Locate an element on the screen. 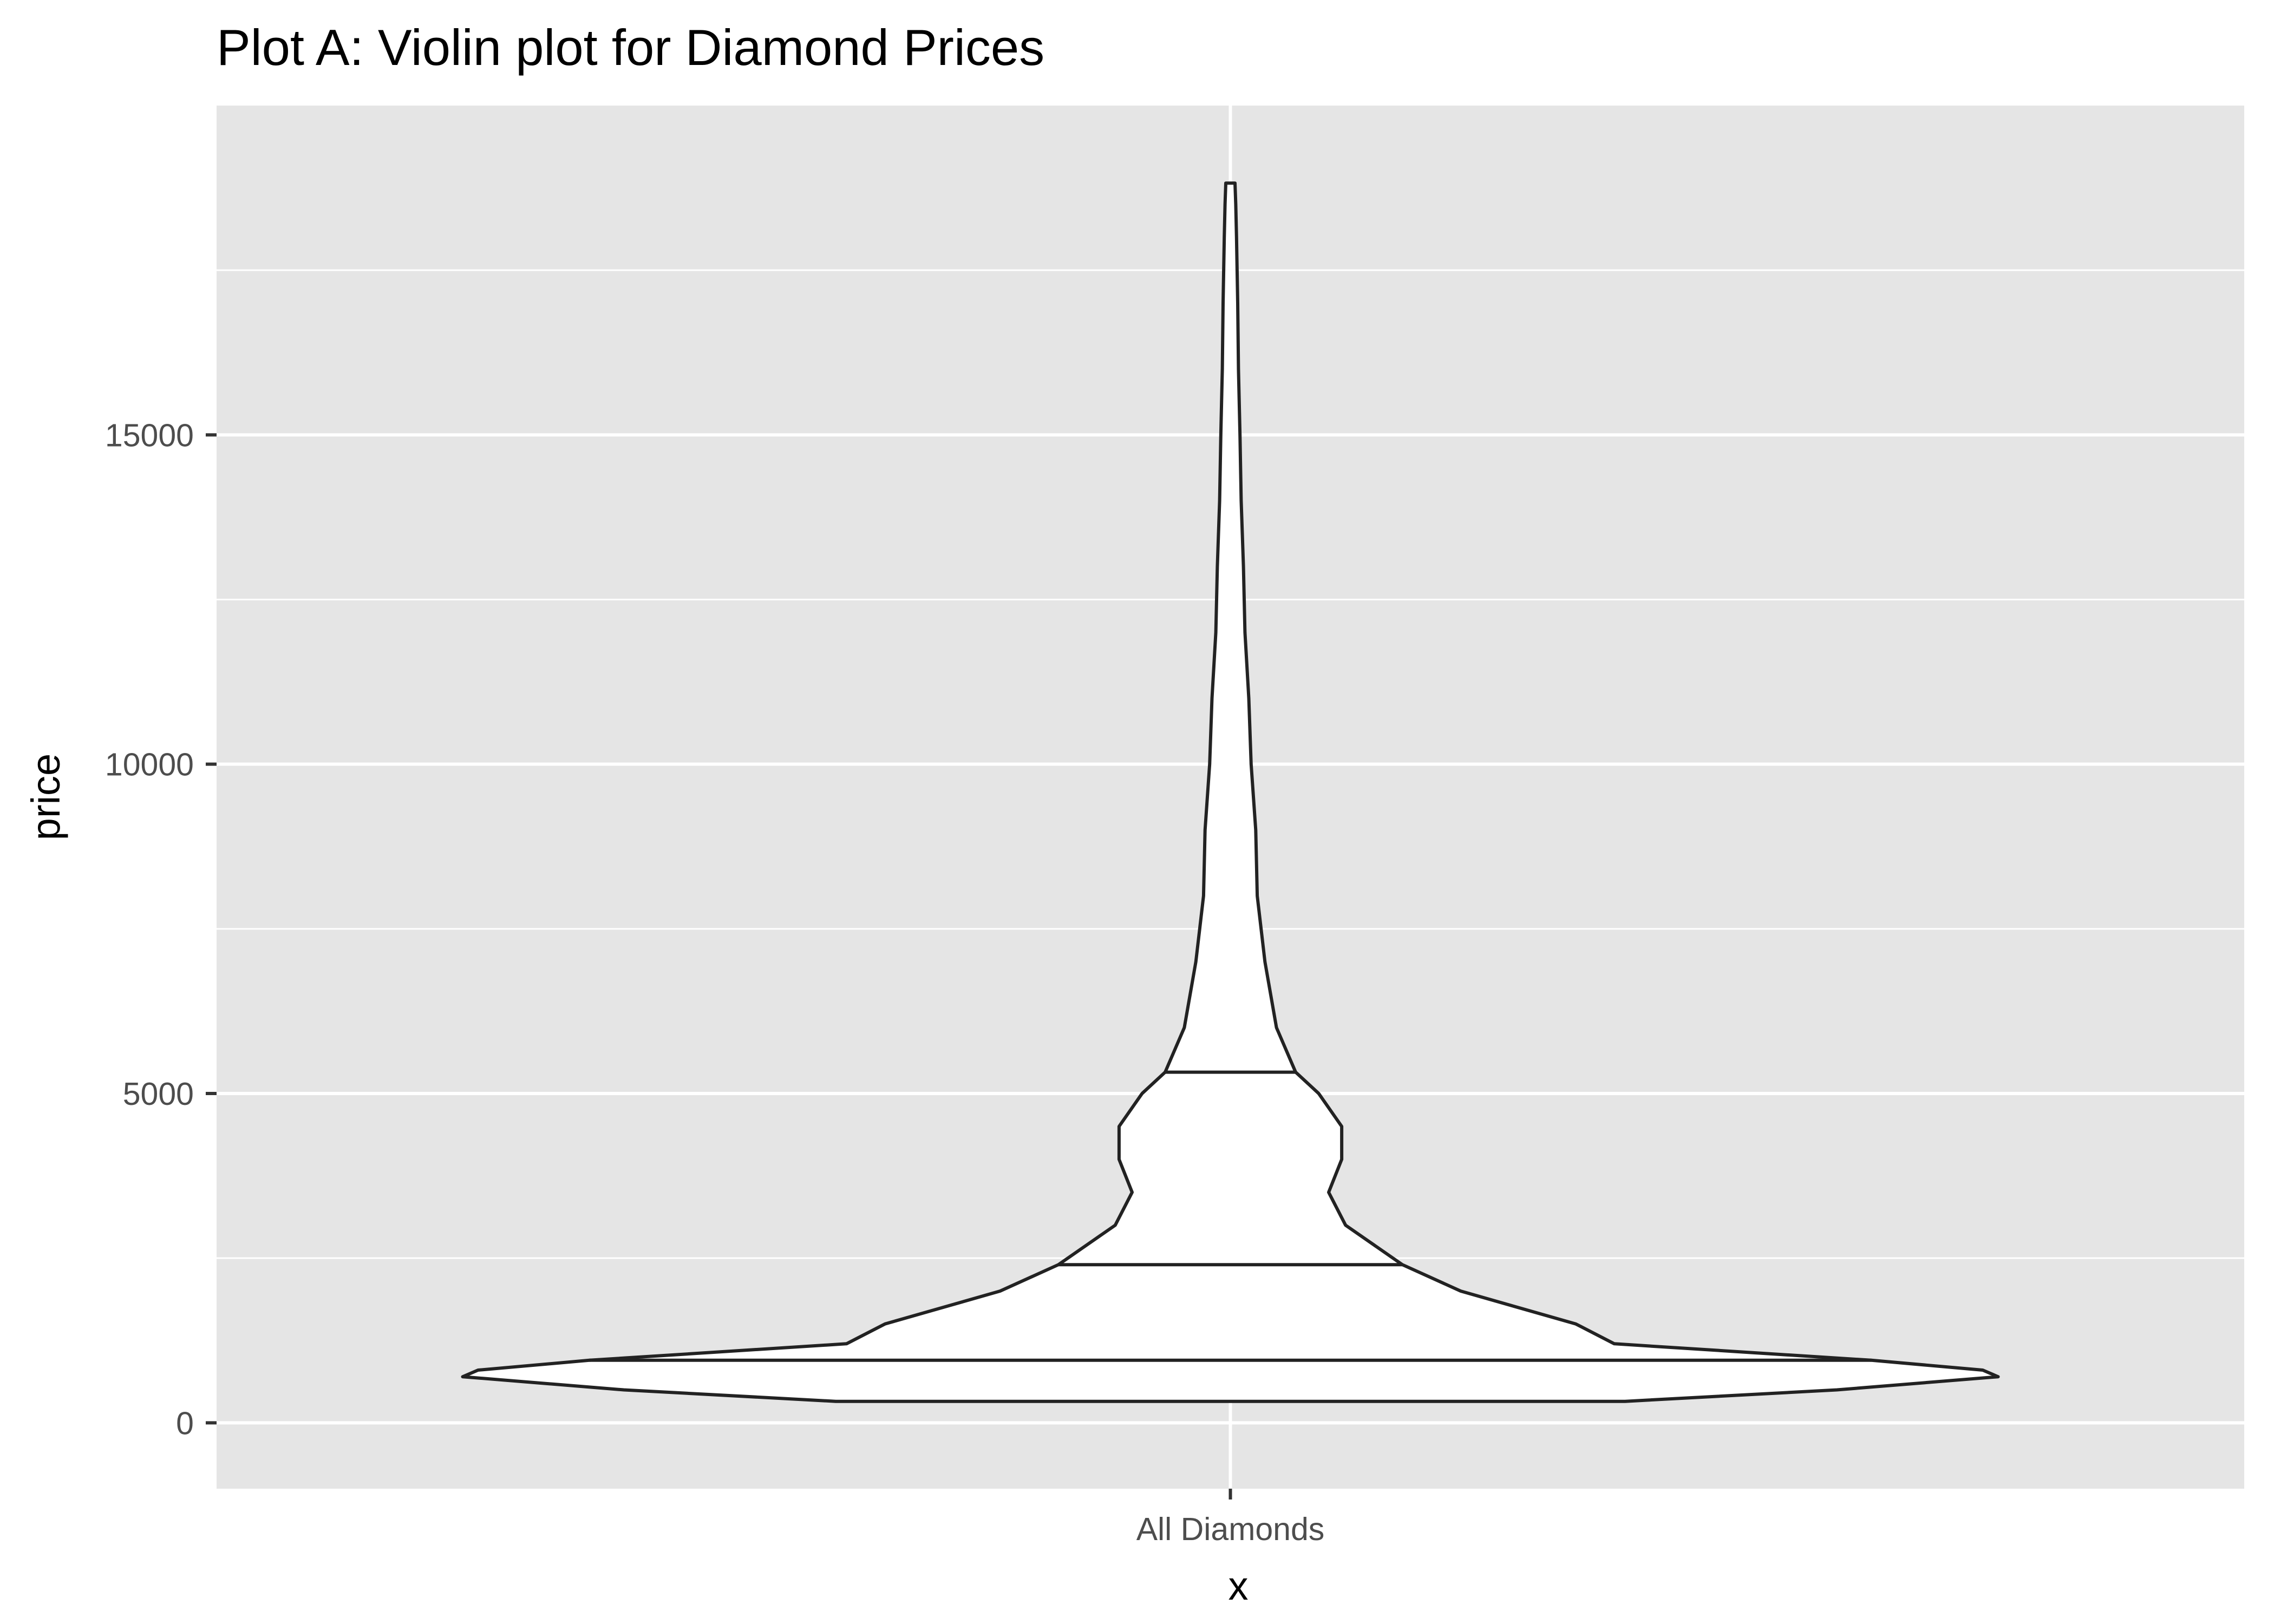 This screenshot has width=2274, height=1624. y-tick-label: 5000 is located at coordinates (159, 1094).